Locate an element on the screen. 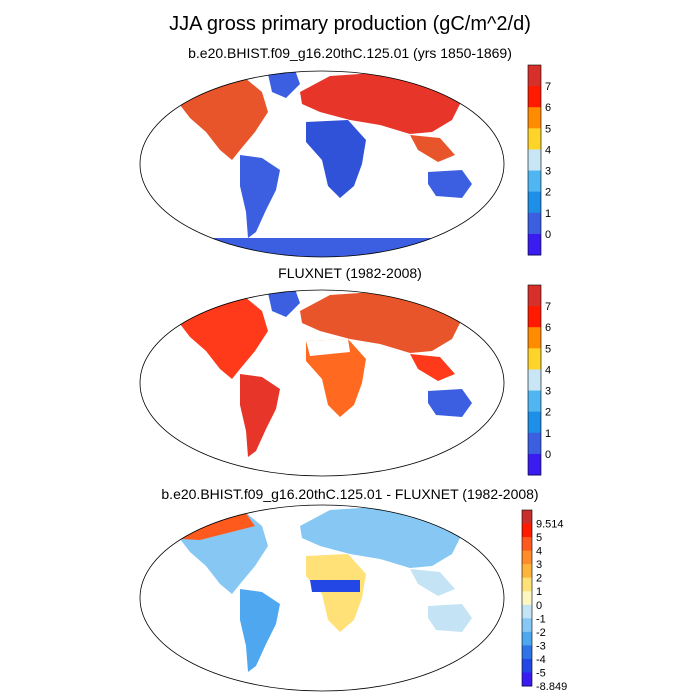  colorbar-tick-label: -4 is located at coordinates (541, 660).